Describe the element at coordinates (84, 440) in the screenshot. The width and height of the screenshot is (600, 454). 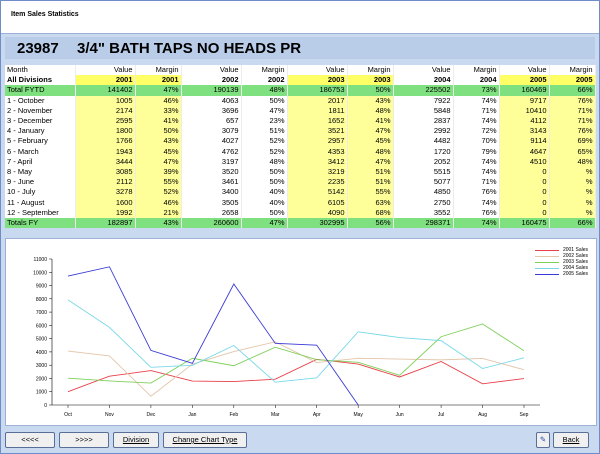
I see `next-button: >>>>` at that location.